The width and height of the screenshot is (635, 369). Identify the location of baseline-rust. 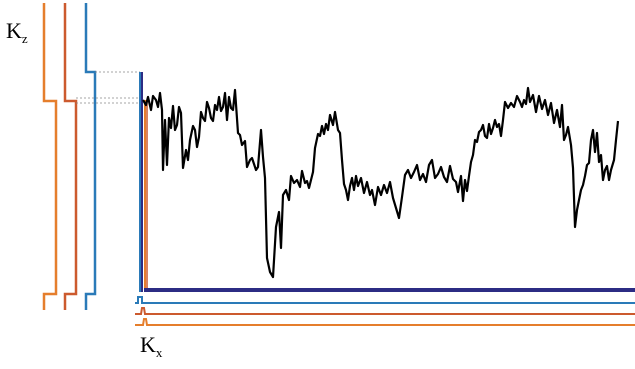
(385, 311).